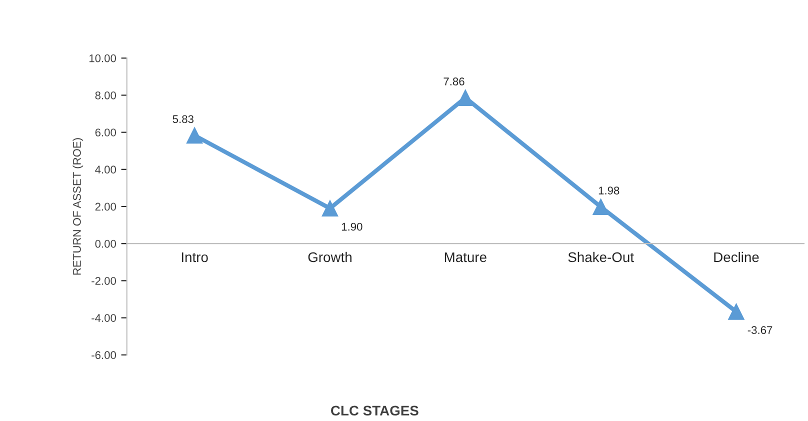  What do you see at coordinates (609, 190) in the screenshot?
I see `data-label: 1.98` at bounding box center [609, 190].